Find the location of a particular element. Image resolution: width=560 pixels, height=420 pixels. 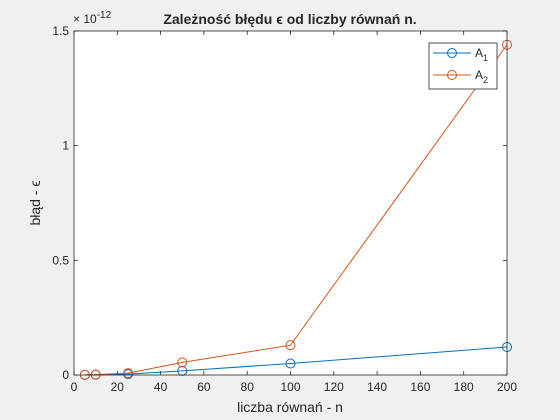

x-tick-label-4: 80 is located at coordinates (248, 387).